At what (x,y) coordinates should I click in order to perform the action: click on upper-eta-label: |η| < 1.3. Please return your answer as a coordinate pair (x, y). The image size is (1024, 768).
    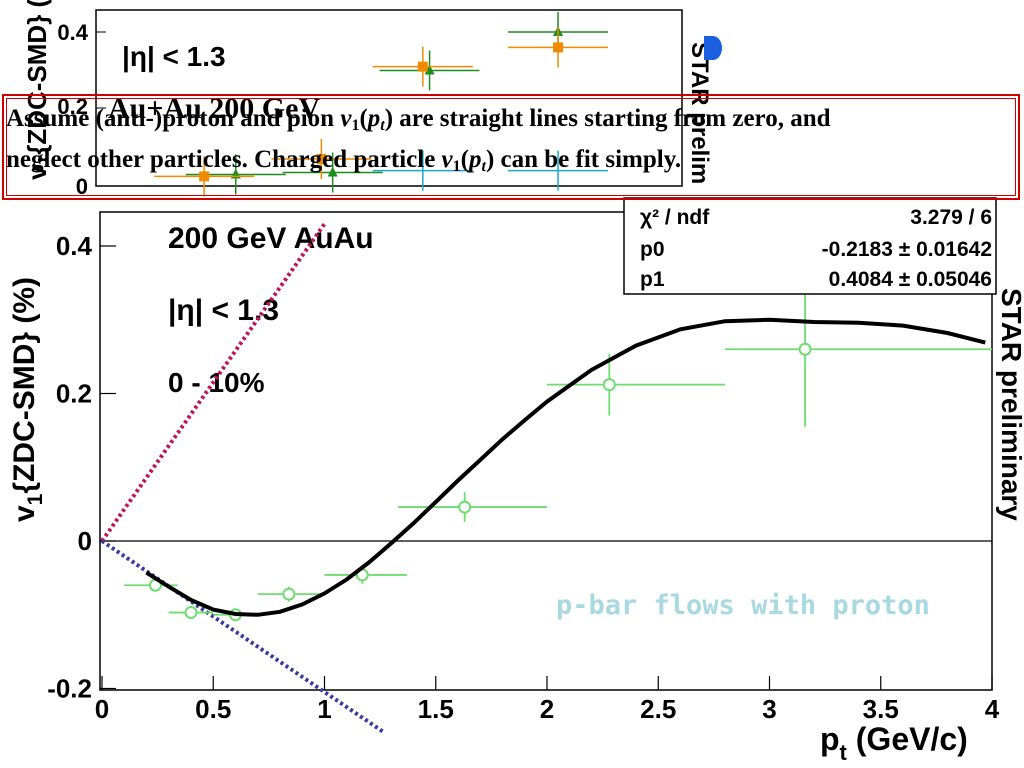
    Looking at the image, I should click on (174, 56).